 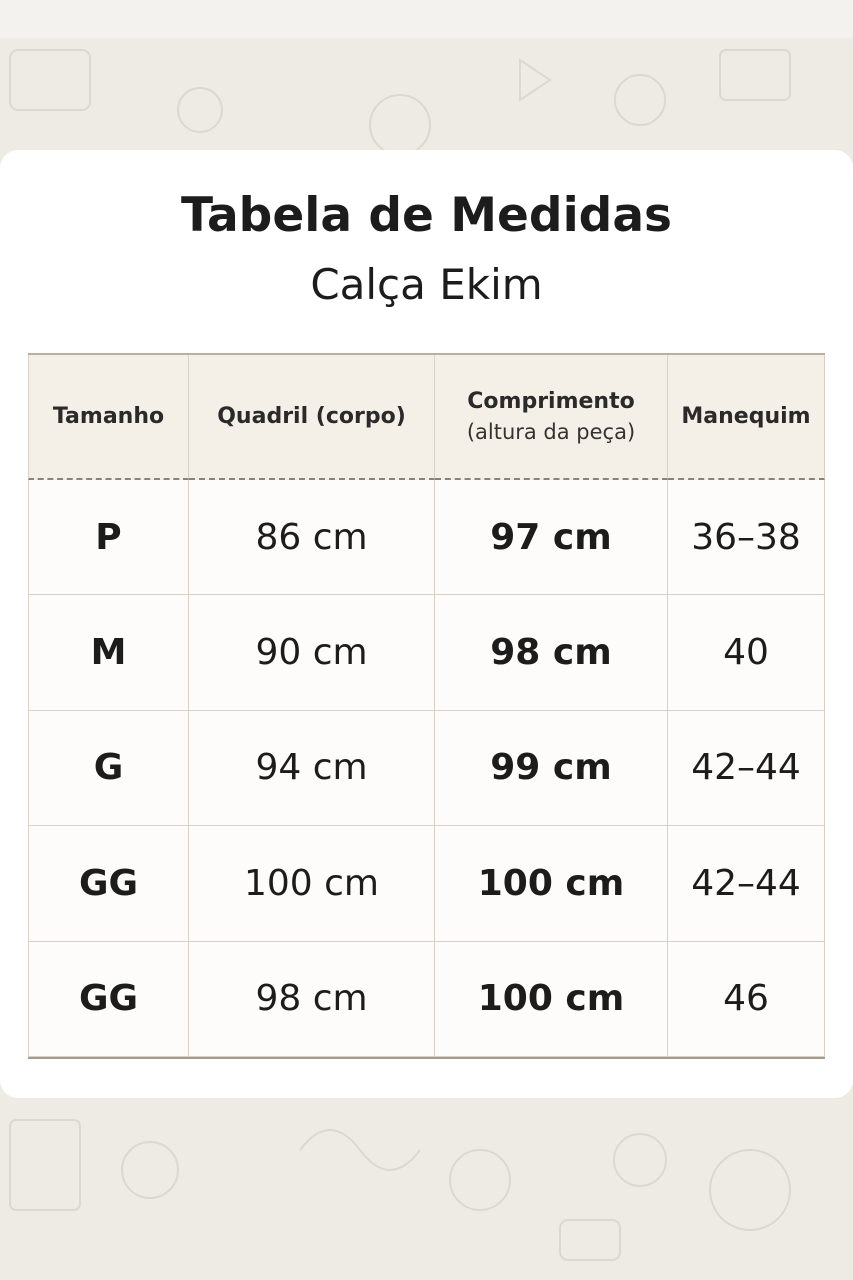 What do you see at coordinates (312, 538) in the screenshot?
I see `value-cell: 86 cm` at bounding box center [312, 538].